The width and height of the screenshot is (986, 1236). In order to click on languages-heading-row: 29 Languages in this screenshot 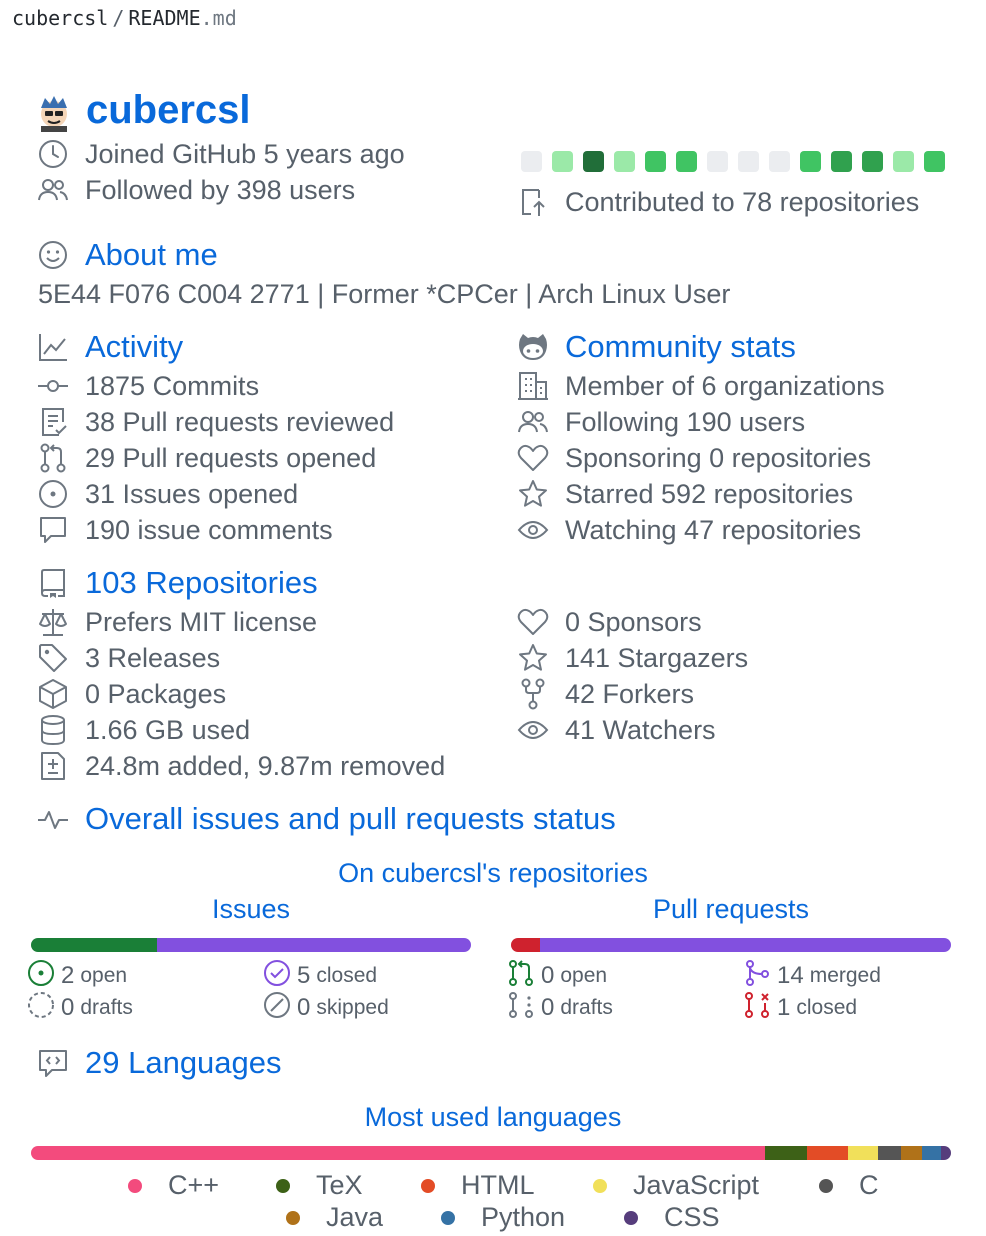, I will do `click(158, 1063)`.